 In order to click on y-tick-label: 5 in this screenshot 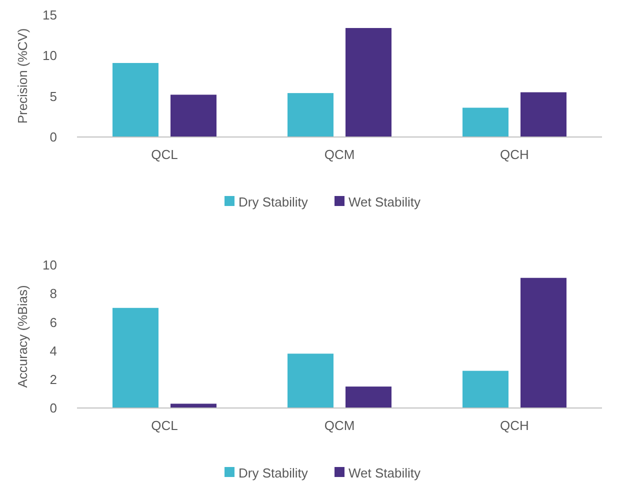, I will do `click(53, 96)`.